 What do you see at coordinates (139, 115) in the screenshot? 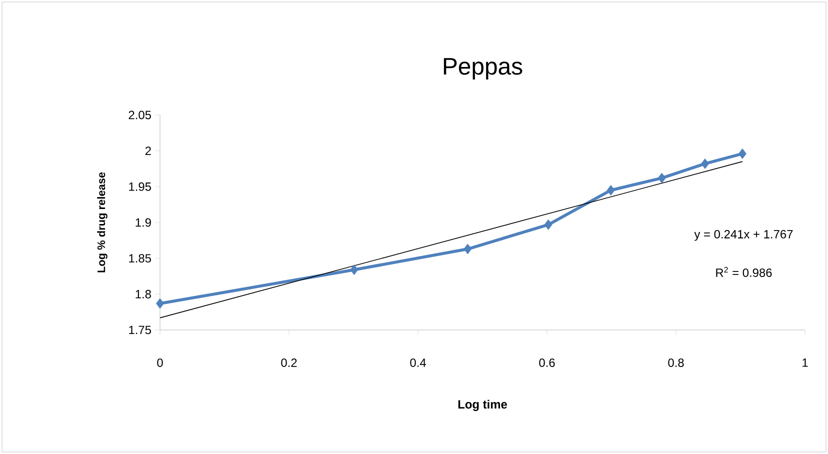
I see `y-tick-label: 2.05` at bounding box center [139, 115].